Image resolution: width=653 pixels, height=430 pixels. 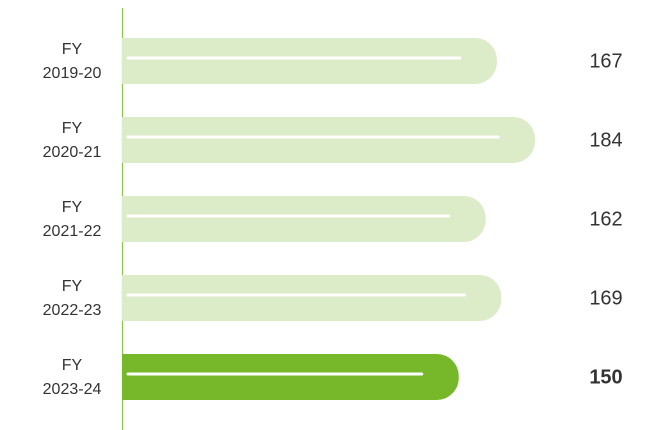 What do you see at coordinates (72, 219) in the screenshot?
I see `category-label: FY 2021-22` at bounding box center [72, 219].